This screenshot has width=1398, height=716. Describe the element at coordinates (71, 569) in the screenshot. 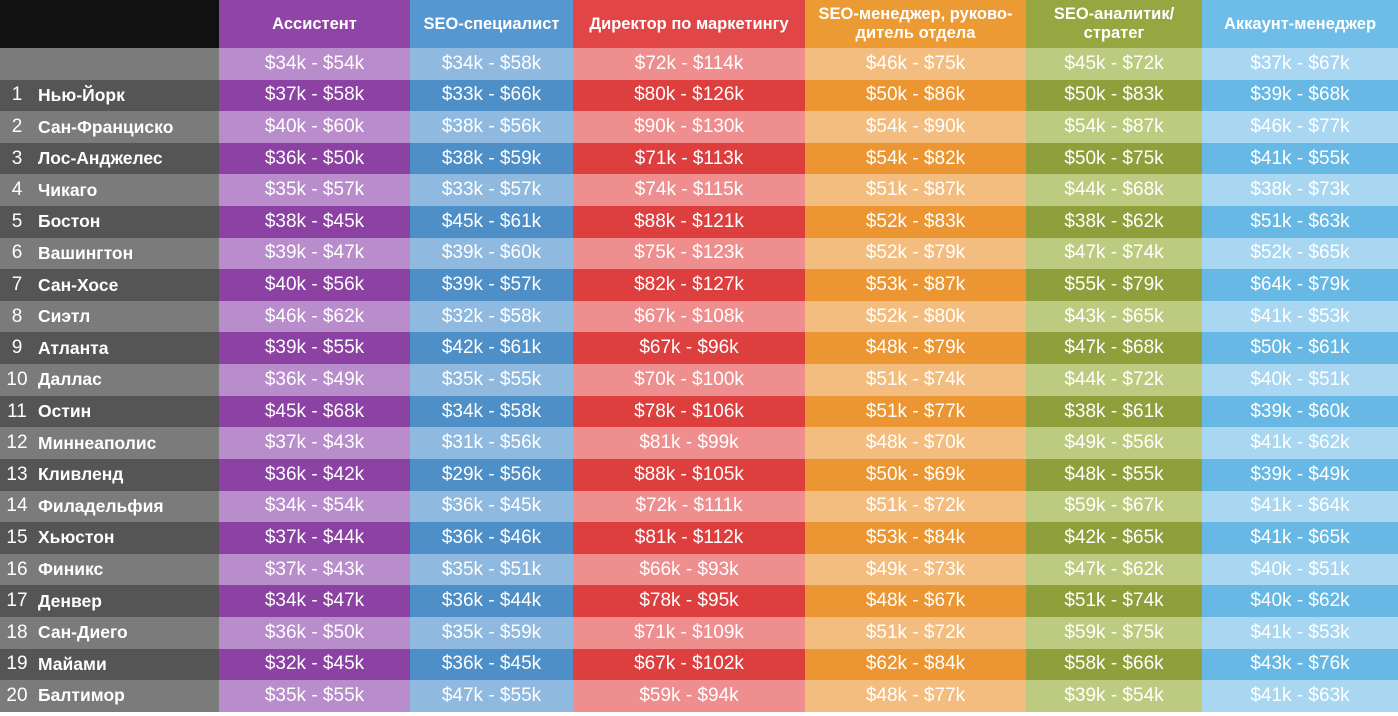

I see `city-name: Финикс` at that location.